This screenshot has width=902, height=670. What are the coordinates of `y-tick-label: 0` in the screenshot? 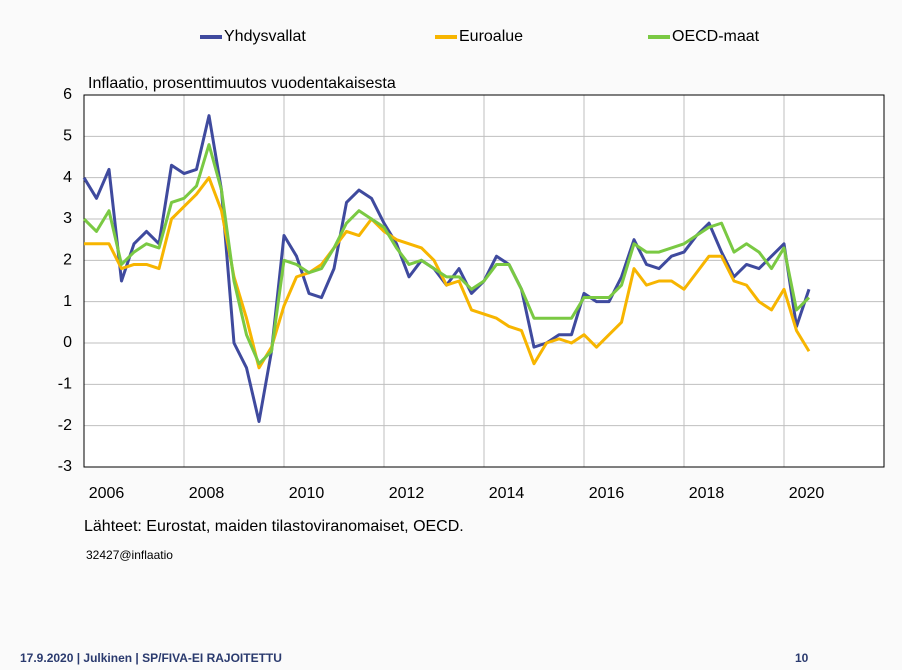 It's located at (67, 342).